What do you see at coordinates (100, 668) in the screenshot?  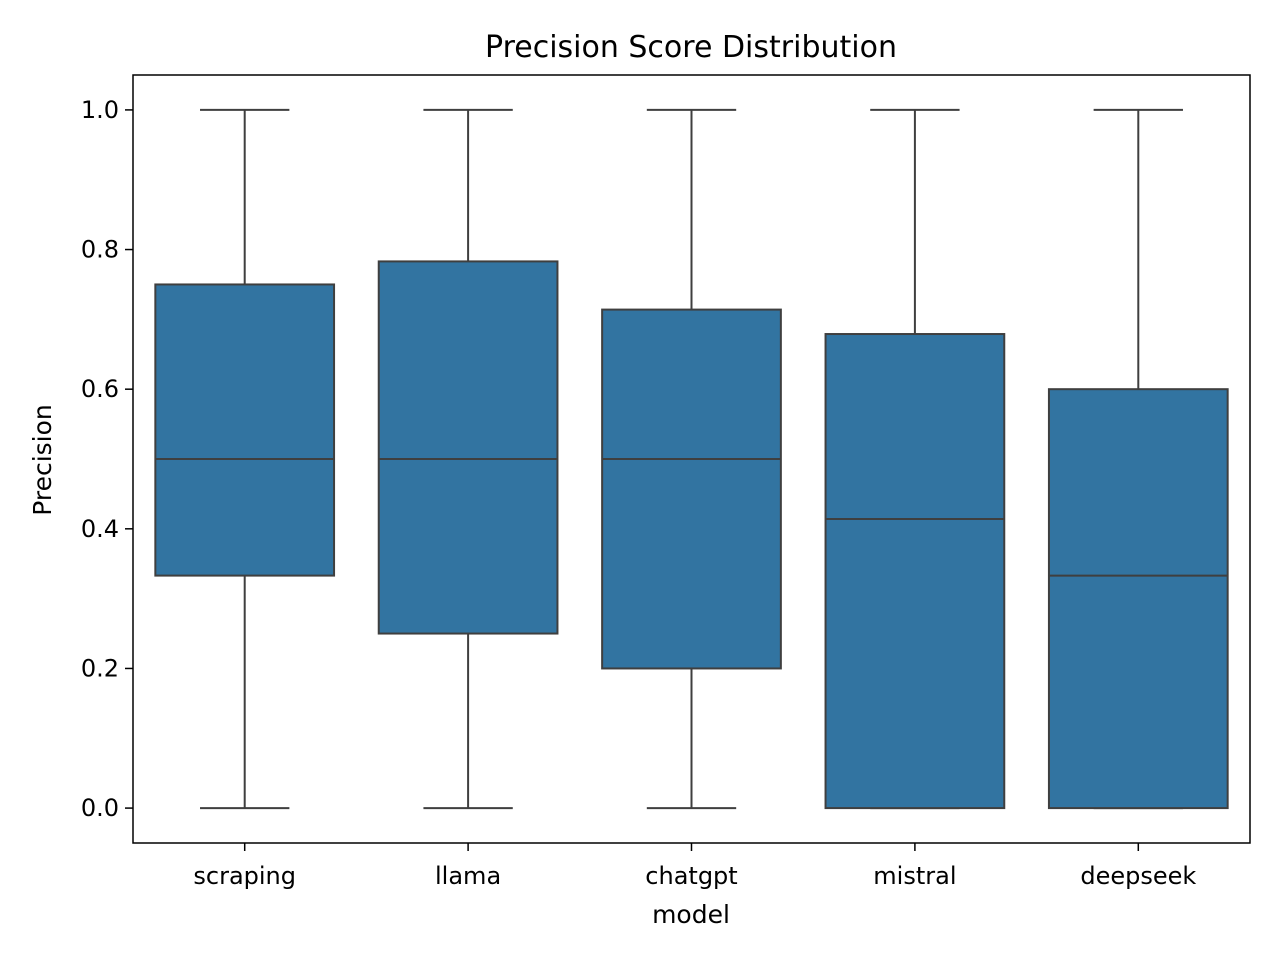 I see `y-tick-label: 0.2` at bounding box center [100, 668].